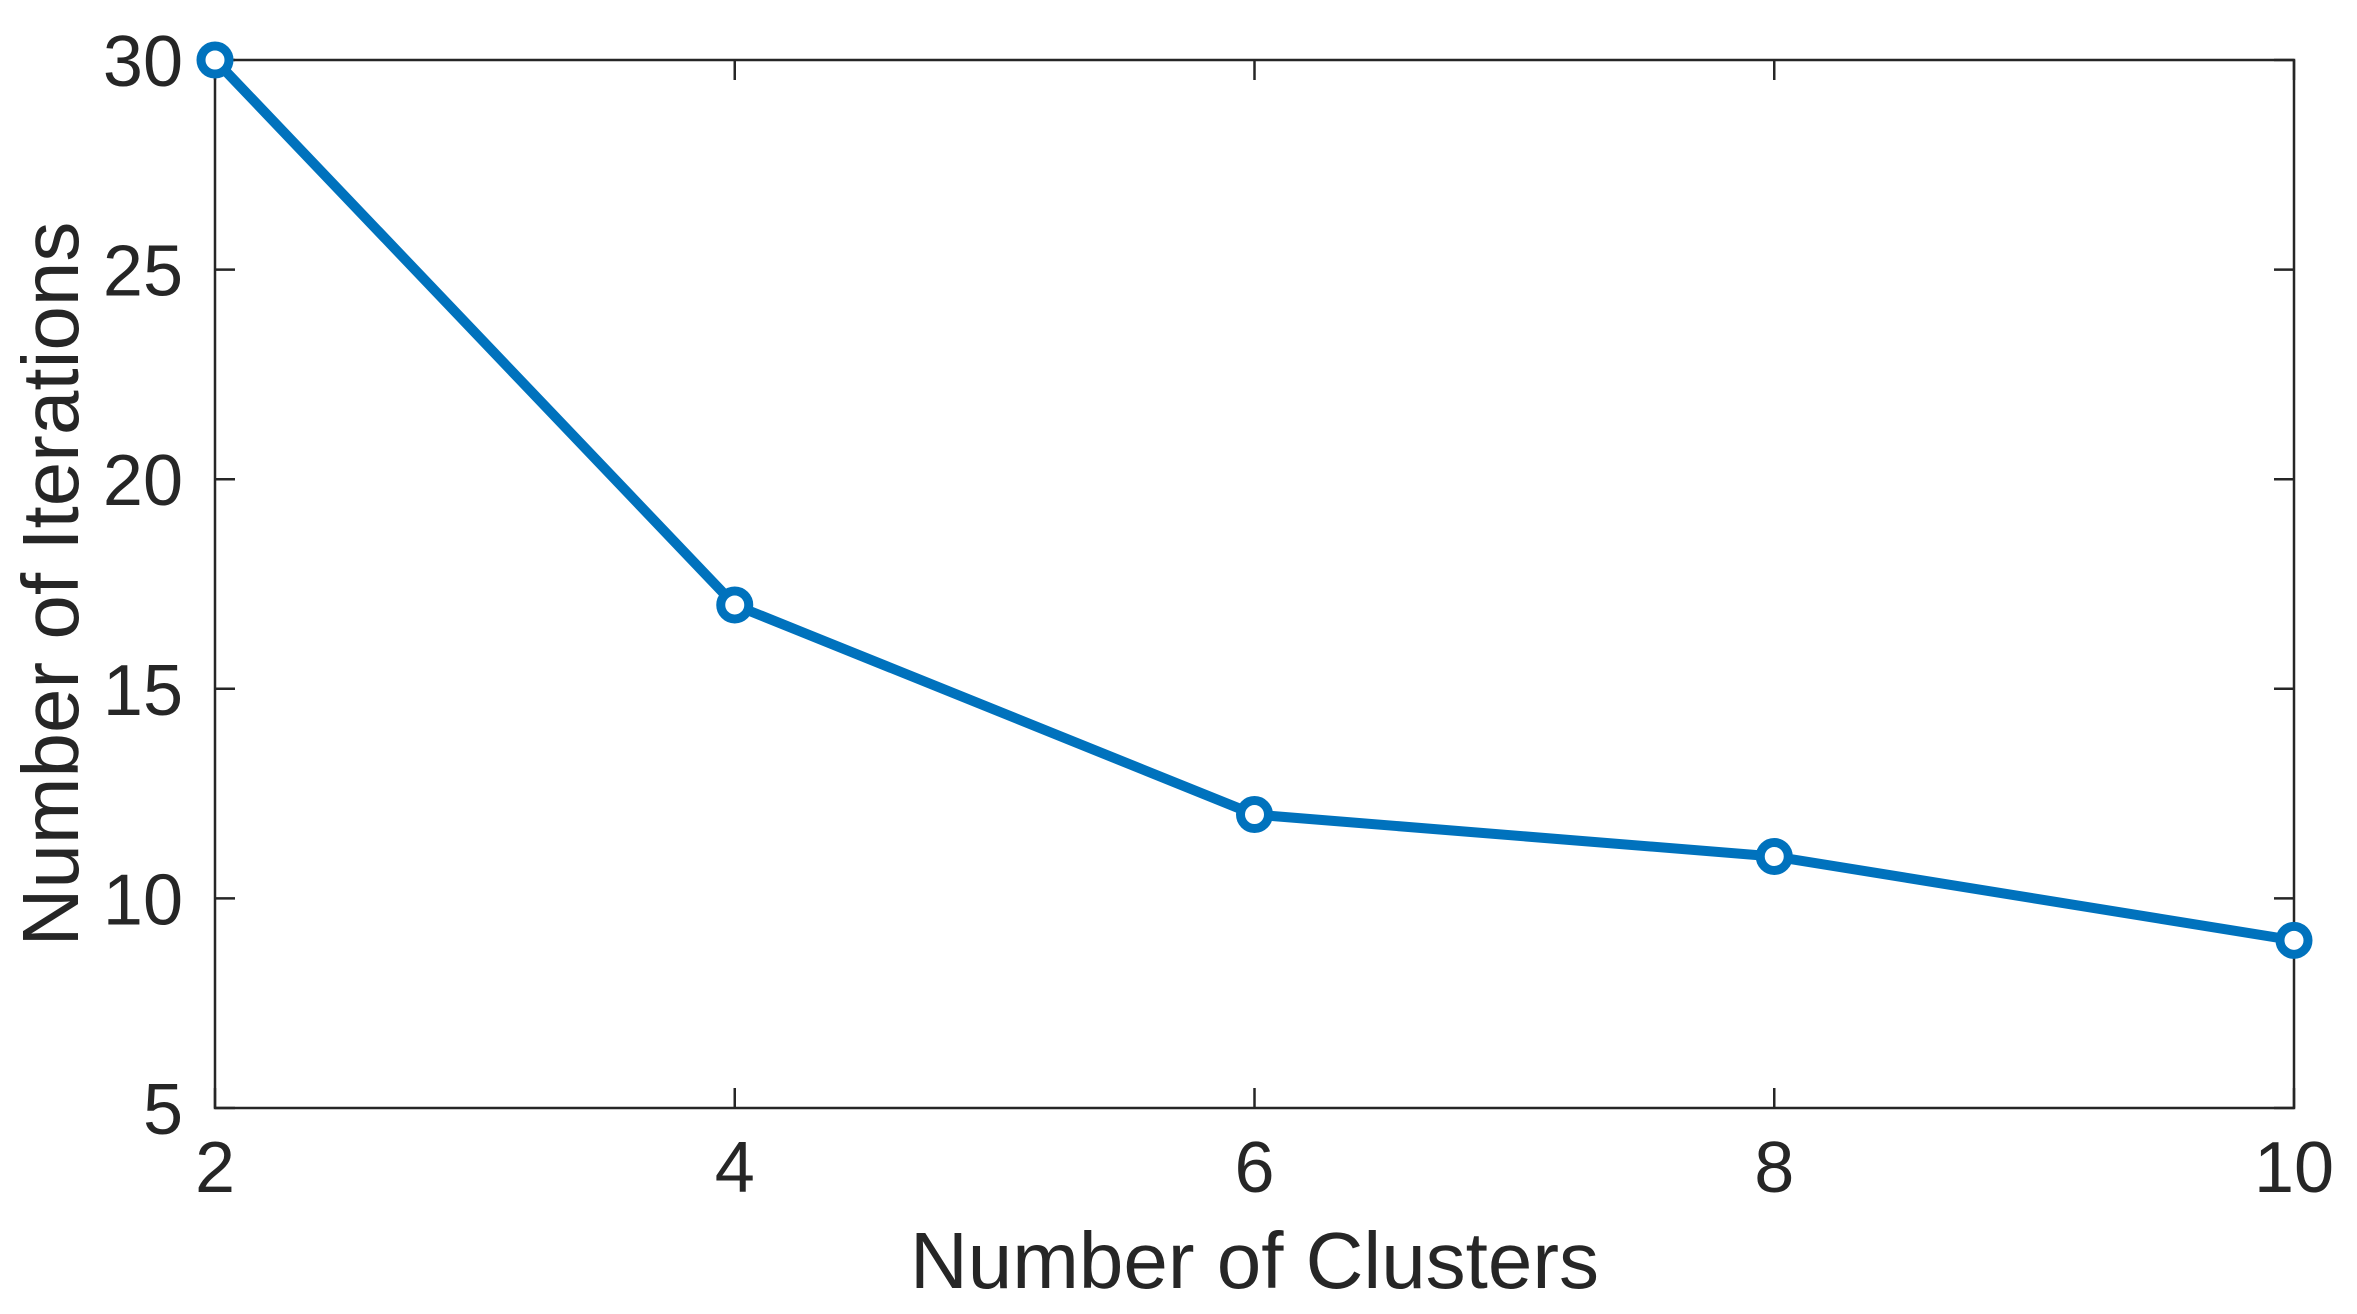 The image size is (2357, 1314). I want to click on y-tick-label: 30, so click(143, 62).